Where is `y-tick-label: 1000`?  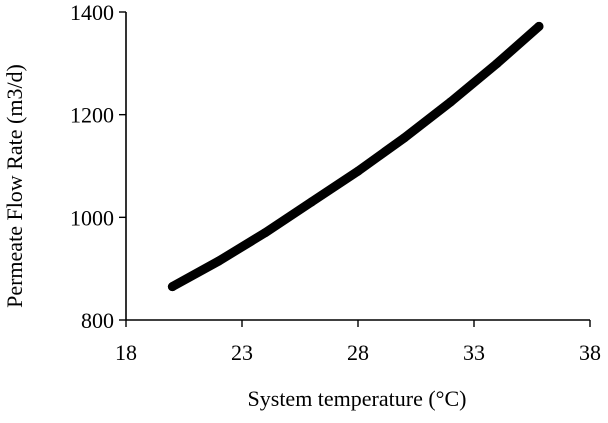
y-tick-label: 1000 is located at coordinates (92, 217).